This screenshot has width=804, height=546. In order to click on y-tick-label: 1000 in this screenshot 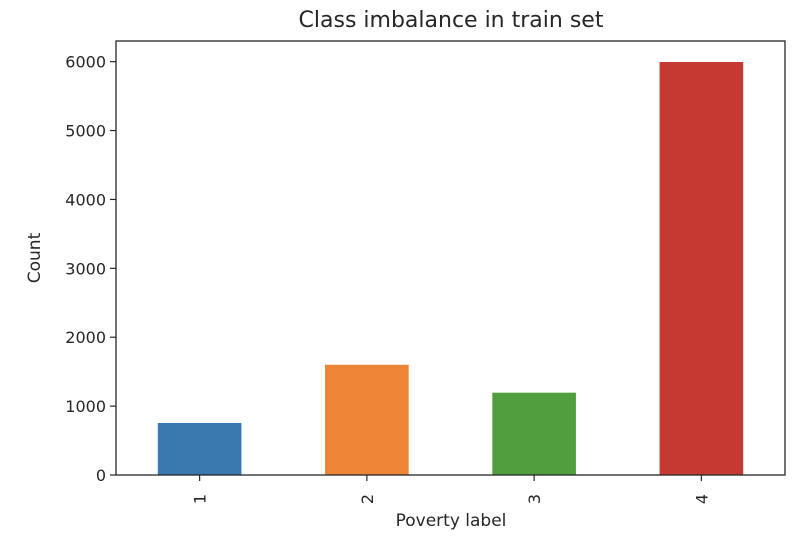, I will do `click(85, 406)`.